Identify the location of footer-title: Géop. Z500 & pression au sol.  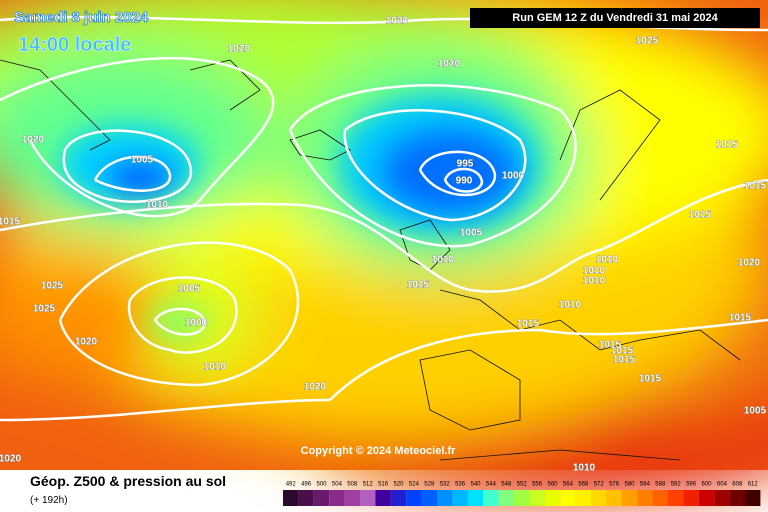
(128, 481).